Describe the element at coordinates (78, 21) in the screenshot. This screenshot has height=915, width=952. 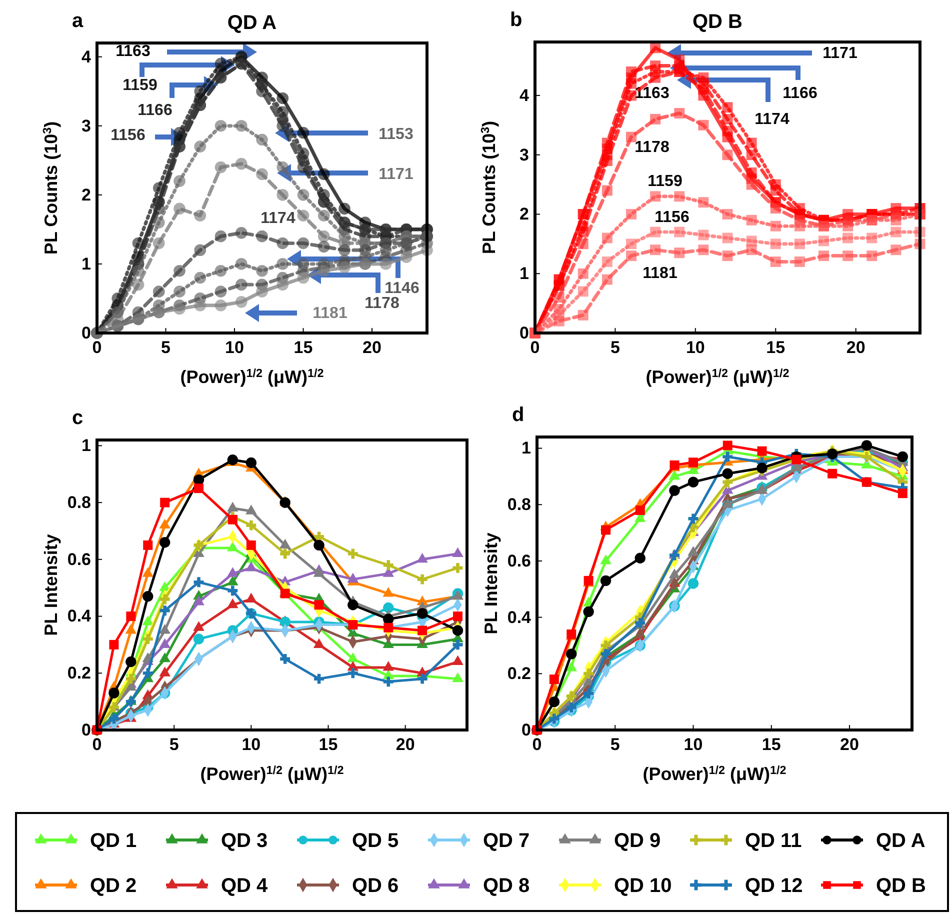
I see `text: a` at that location.